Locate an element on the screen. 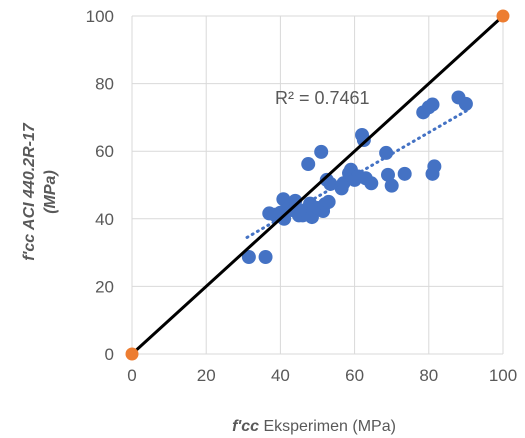  y-tick-label: 100 is located at coordinates (100, 16).